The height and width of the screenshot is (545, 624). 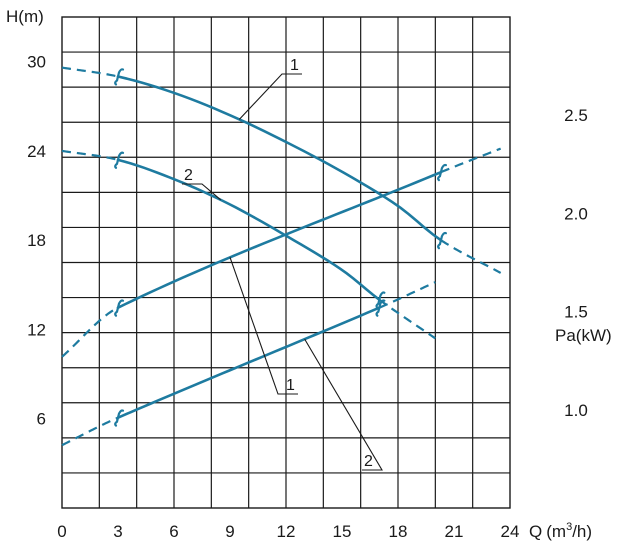 I want to click on x-tick-label: 21, so click(x=454, y=531).